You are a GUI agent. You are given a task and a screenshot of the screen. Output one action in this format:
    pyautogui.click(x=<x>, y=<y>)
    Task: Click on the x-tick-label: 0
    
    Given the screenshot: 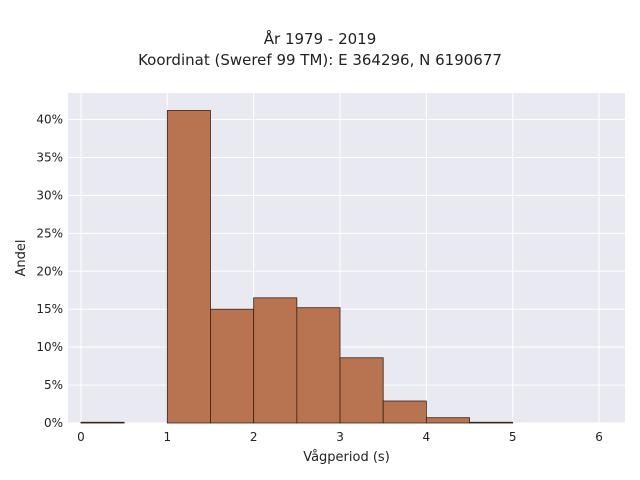 What is the action you would take?
    pyautogui.click(x=81, y=437)
    